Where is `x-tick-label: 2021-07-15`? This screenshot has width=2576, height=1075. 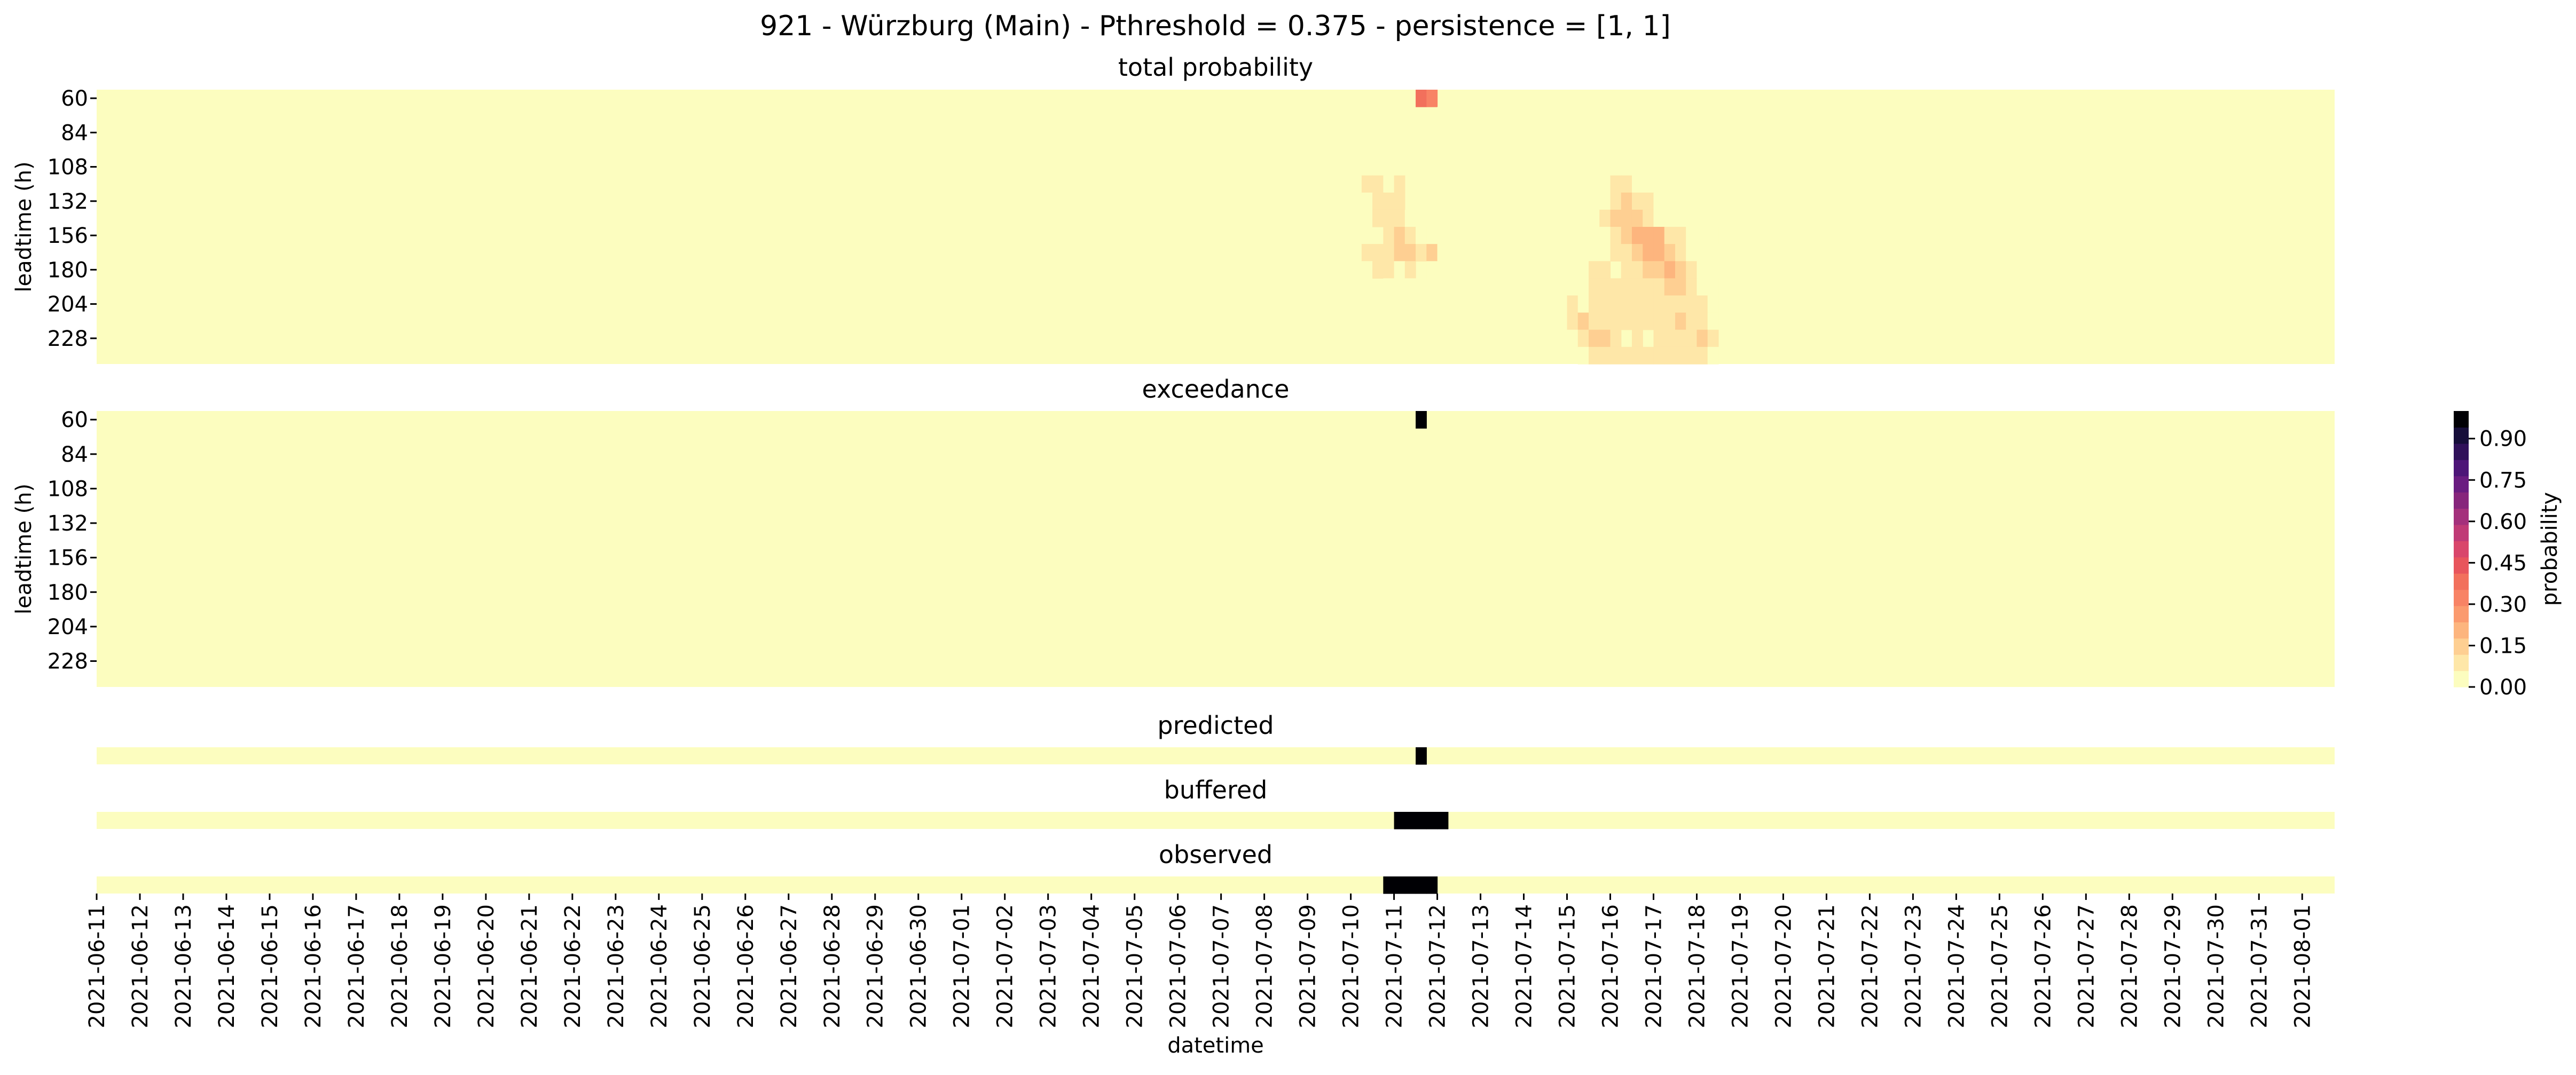
x-tick-label: 2021-07-15 is located at coordinates (1568, 966).